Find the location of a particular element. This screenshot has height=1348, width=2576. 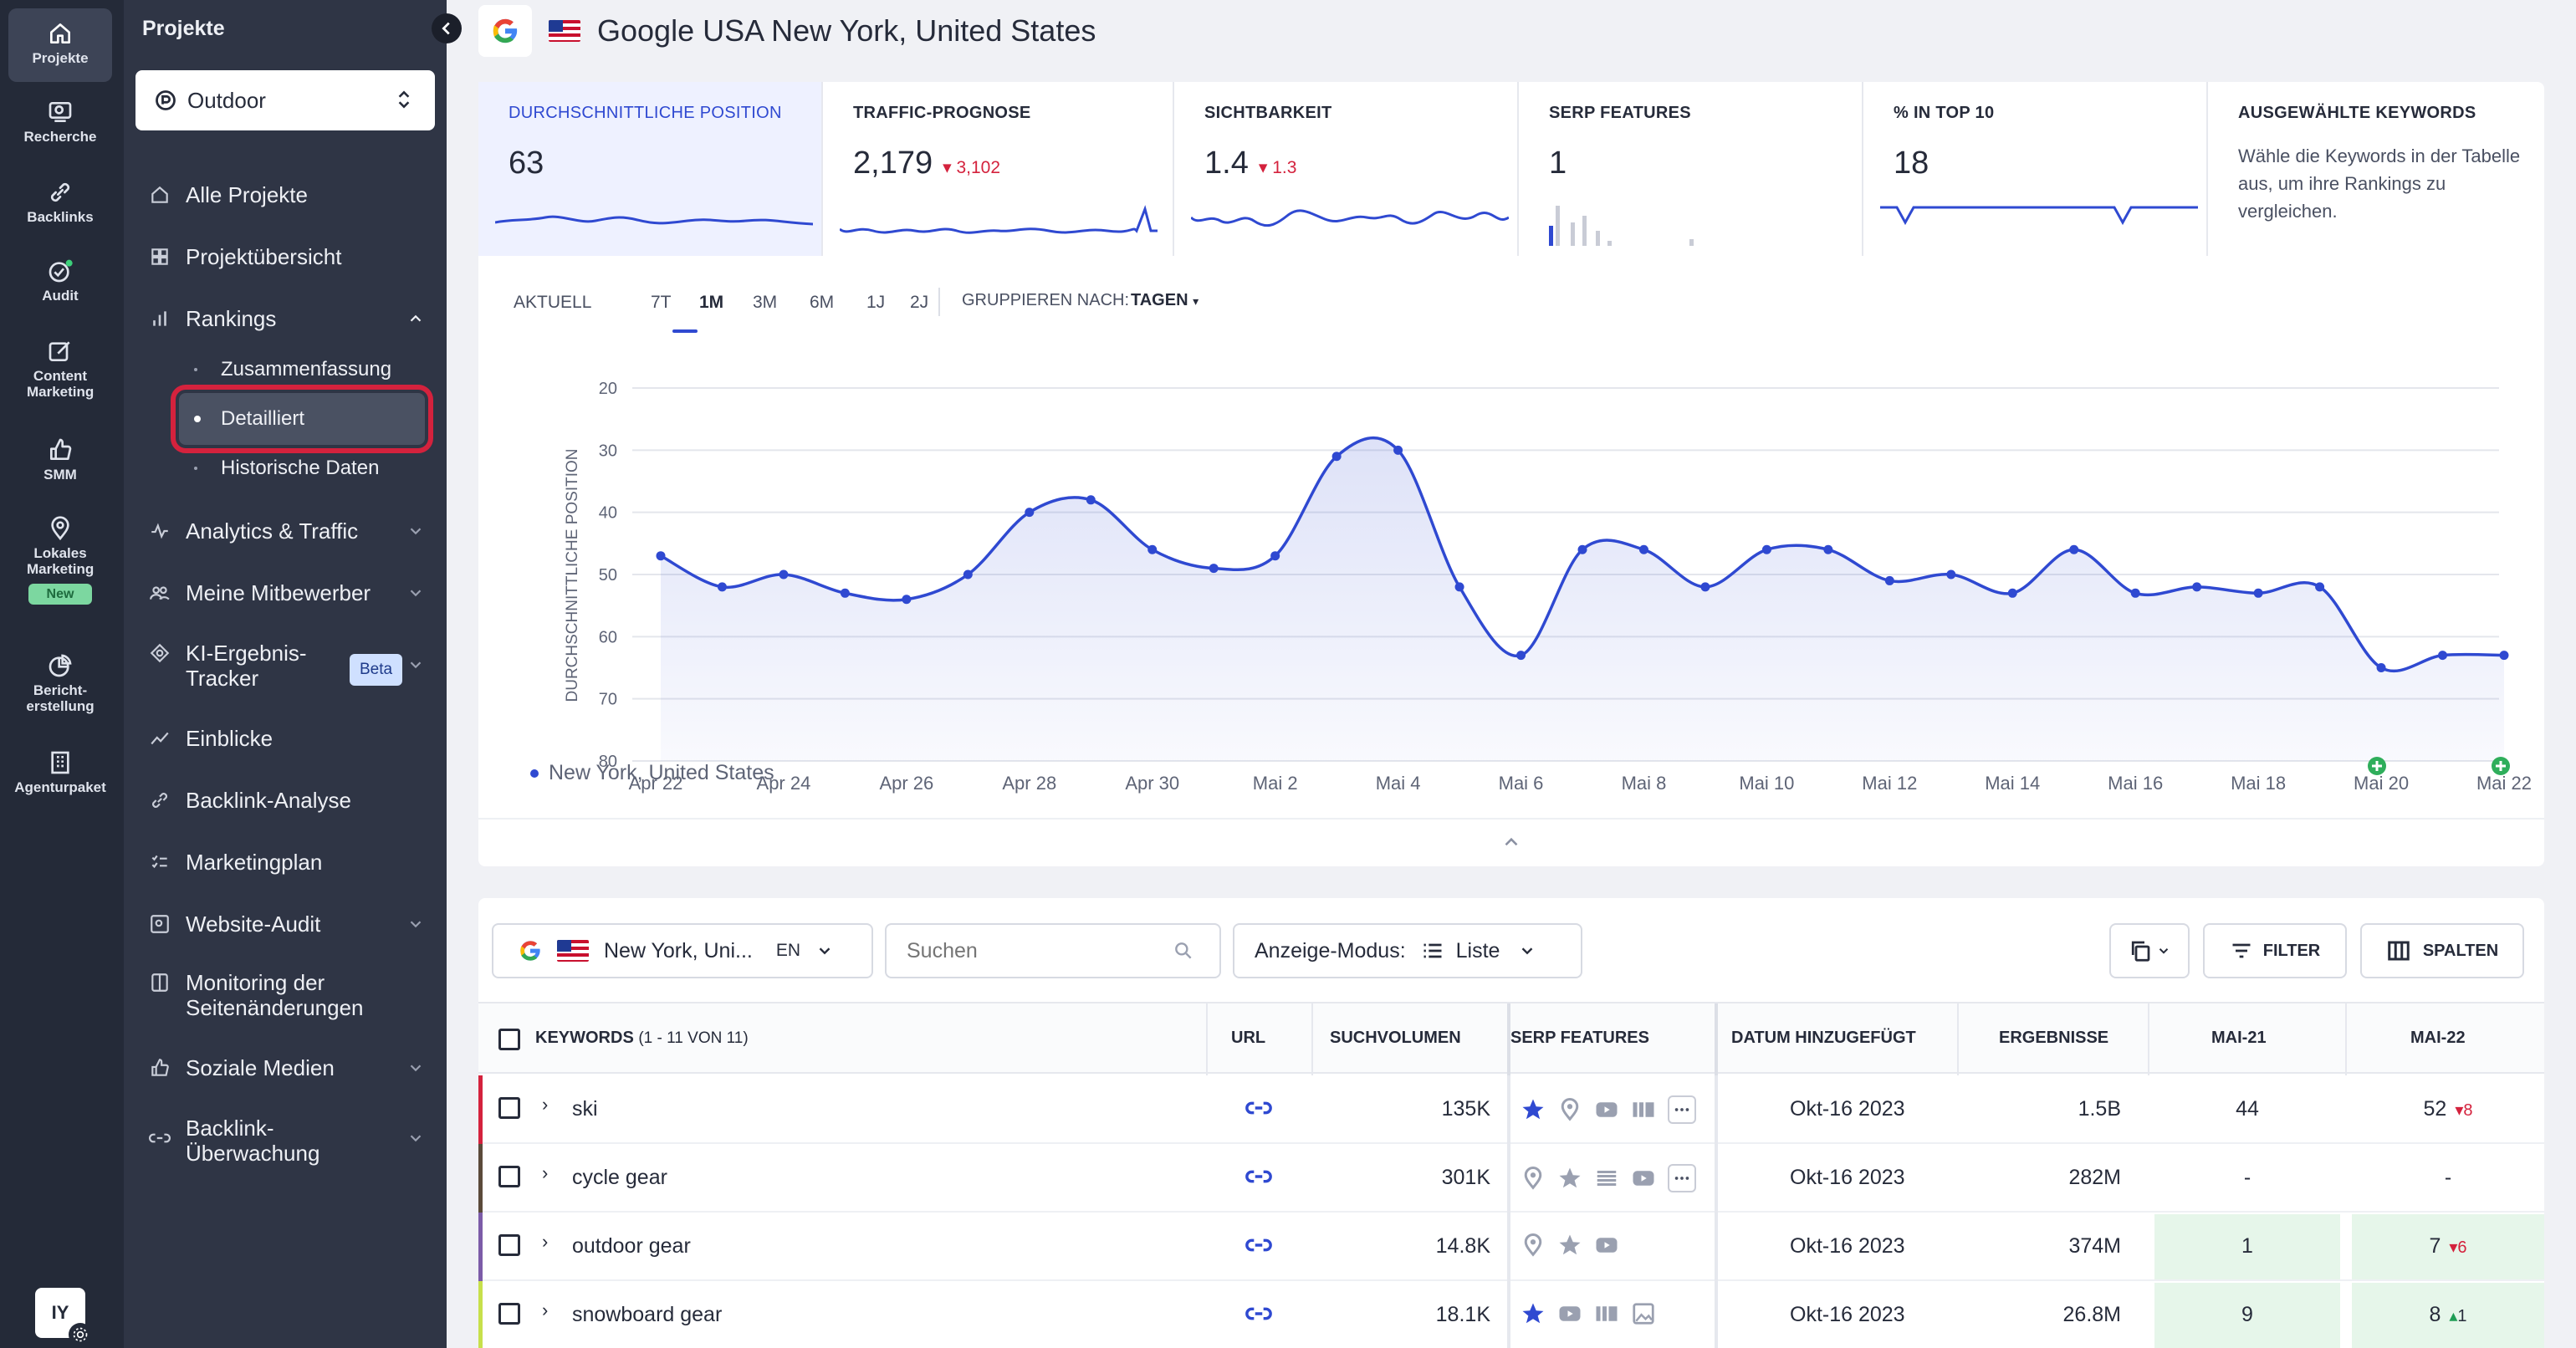

nav-alle-projekte: Alle Projekte is located at coordinates (287, 194).